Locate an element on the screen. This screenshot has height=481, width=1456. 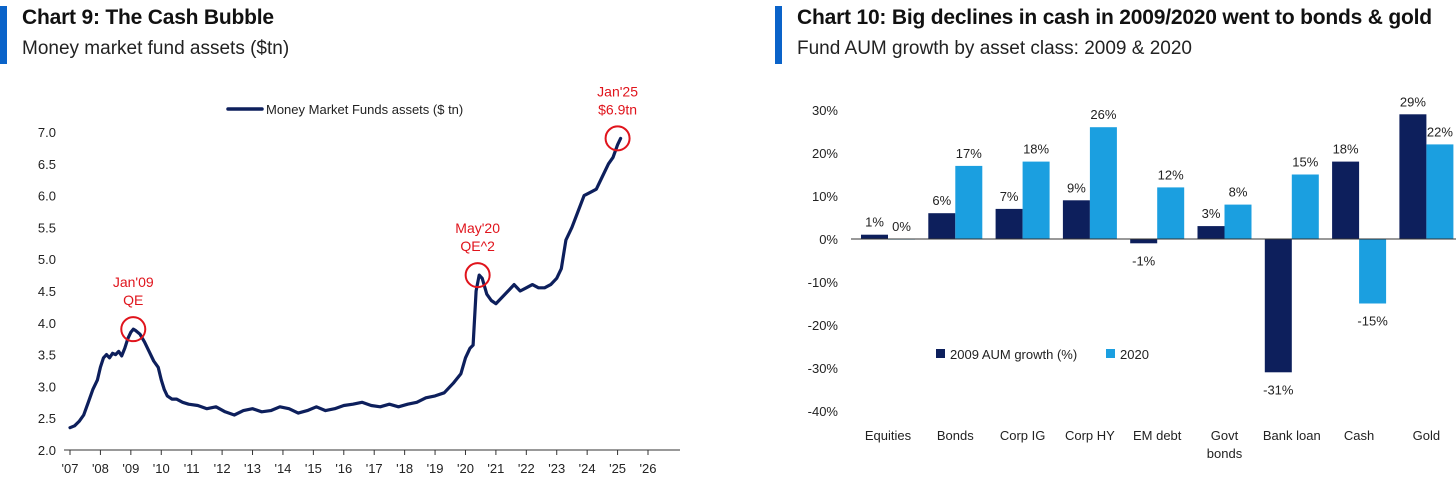
x-tick-label: '25 is located at coordinates (617, 468).